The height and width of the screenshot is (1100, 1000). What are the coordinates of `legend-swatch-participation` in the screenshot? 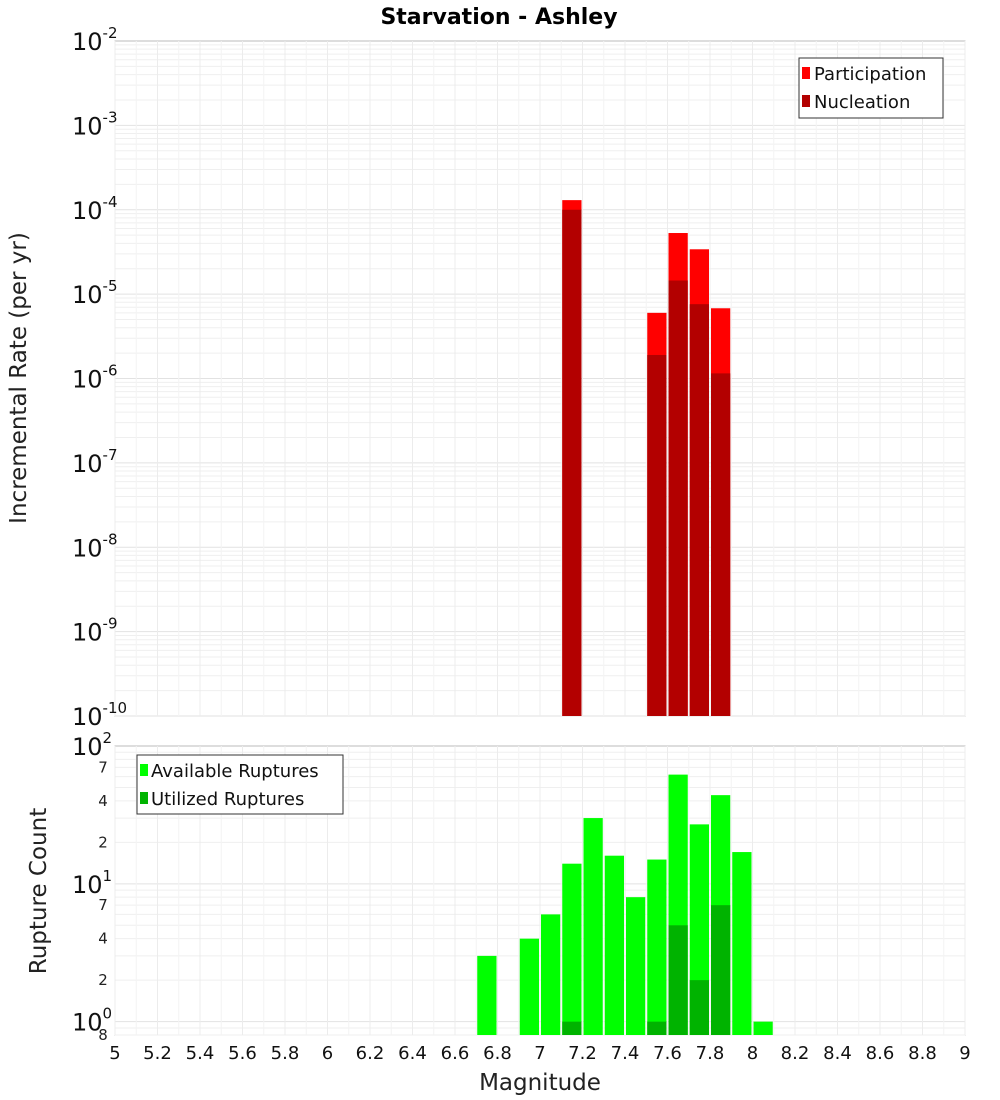 It's located at (806, 73).